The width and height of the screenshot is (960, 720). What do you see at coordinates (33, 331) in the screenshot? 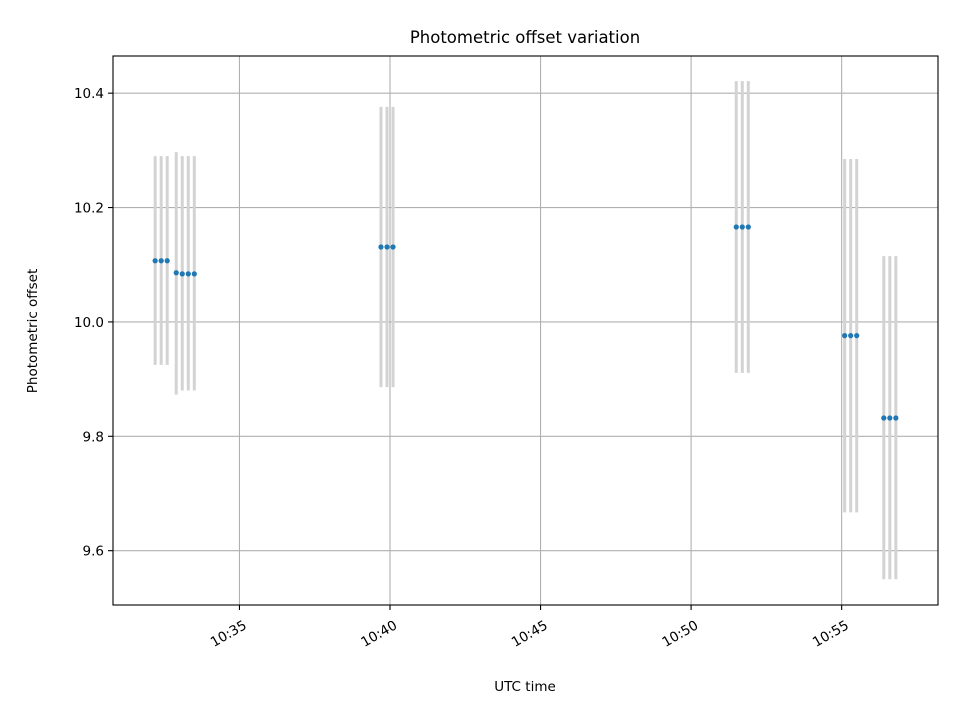
I see `y-axis-label: Photometric offset` at bounding box center [33, 331].